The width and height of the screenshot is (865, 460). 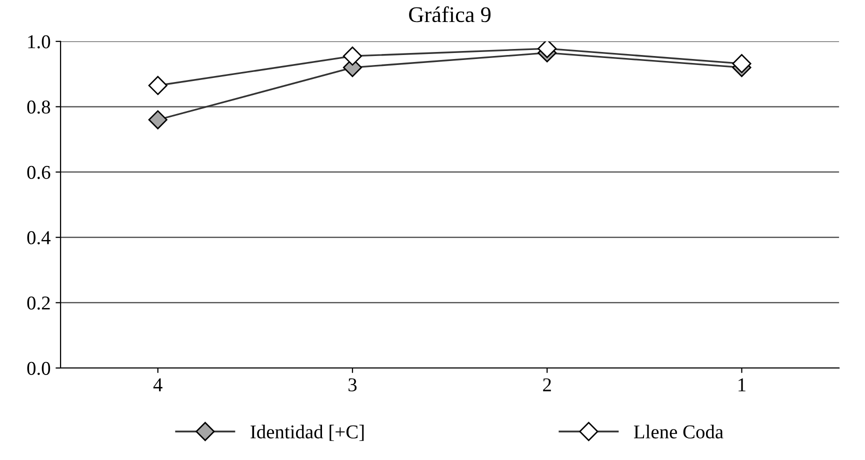 I want to click on x-tick-label: 1, so click(x=742, y=385).